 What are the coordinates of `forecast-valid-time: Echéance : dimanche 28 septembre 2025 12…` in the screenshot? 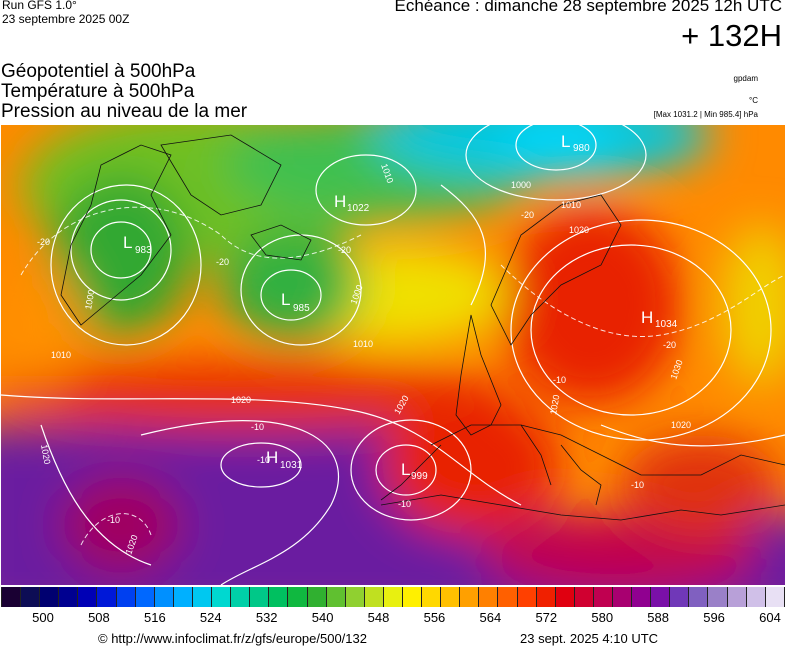 It's located at (588, 7).